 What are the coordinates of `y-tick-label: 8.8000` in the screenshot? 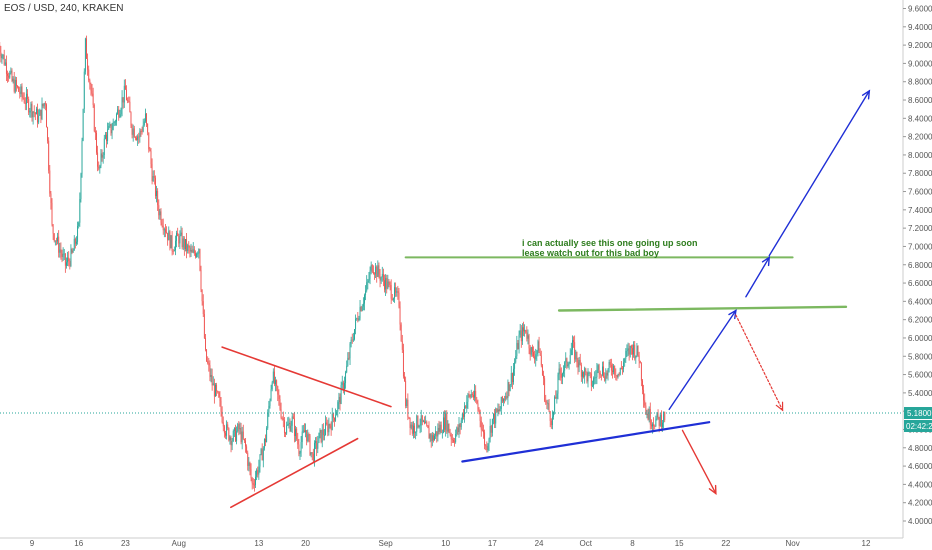 It's located at (920, 82).